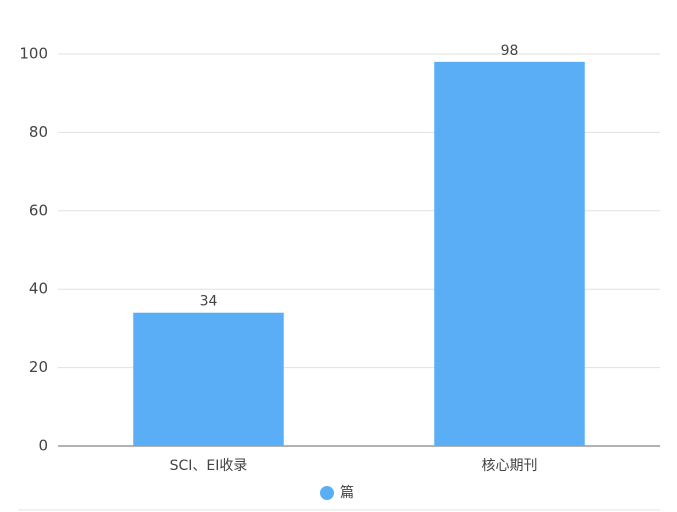  I want to click on y-tick-label: 60, so click(38, 210).